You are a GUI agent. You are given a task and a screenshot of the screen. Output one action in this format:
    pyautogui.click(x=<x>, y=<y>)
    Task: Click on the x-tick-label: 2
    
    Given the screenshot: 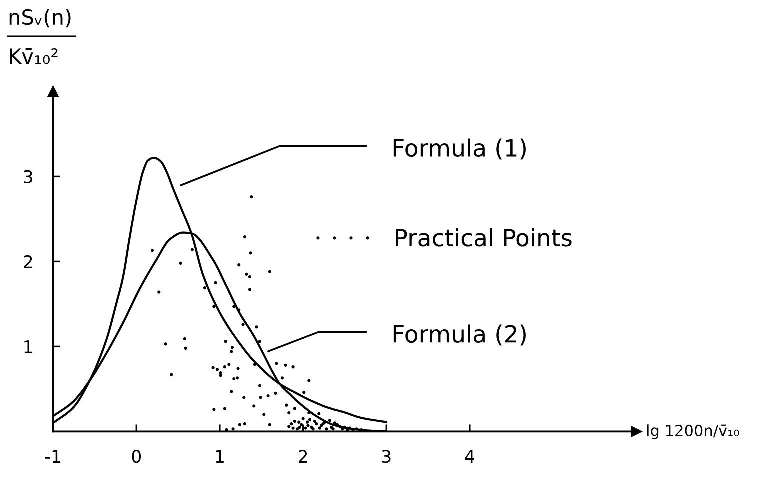 What is the action you would take?
    pyautogui.click(x=303, y=456)
    